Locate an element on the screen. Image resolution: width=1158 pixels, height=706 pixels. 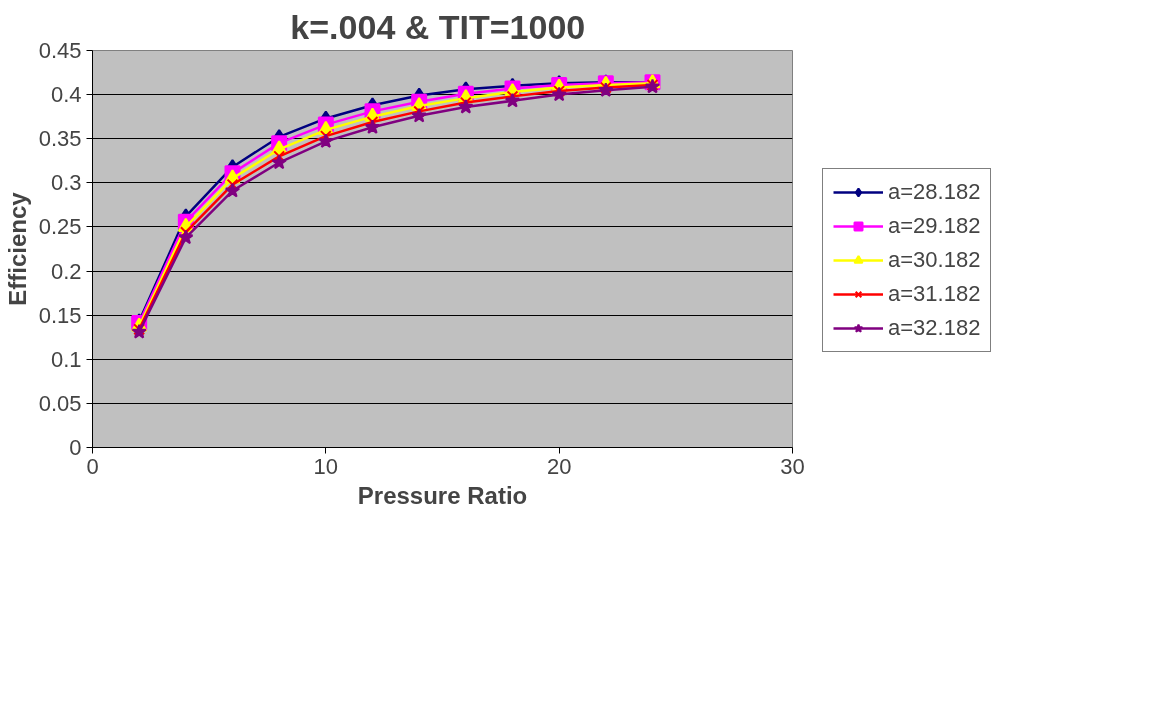
y-tick-label: 0.05 is located at coordinates (60, 403).